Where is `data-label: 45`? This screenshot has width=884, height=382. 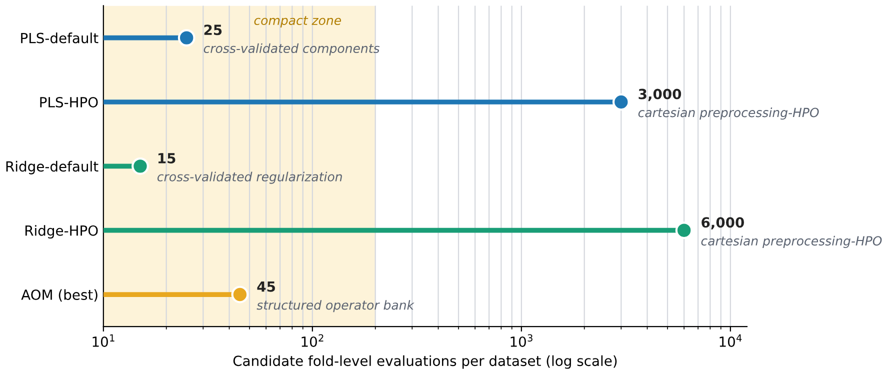 data-label: 45 is located at coordinates (266, 287).